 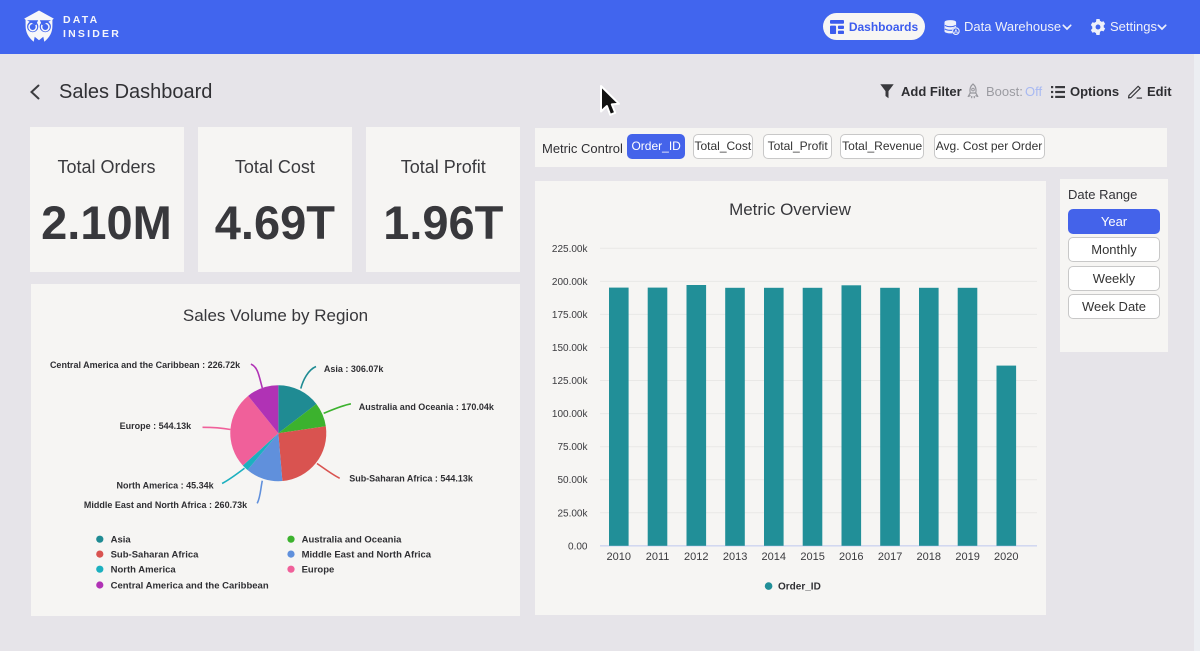 I want to click on svg-text: Australia and Oceania, so click(x=351, y=540).